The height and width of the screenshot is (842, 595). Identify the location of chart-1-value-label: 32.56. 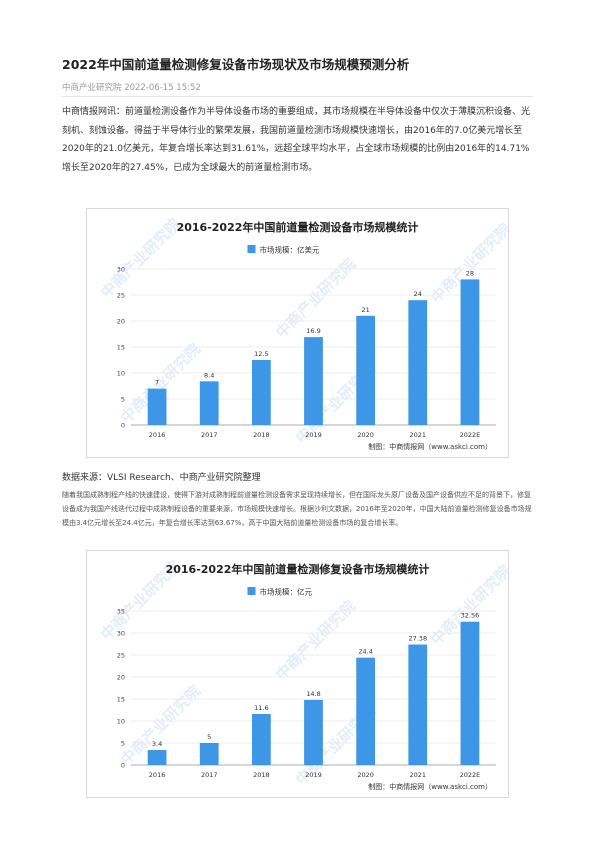
(470, 616).